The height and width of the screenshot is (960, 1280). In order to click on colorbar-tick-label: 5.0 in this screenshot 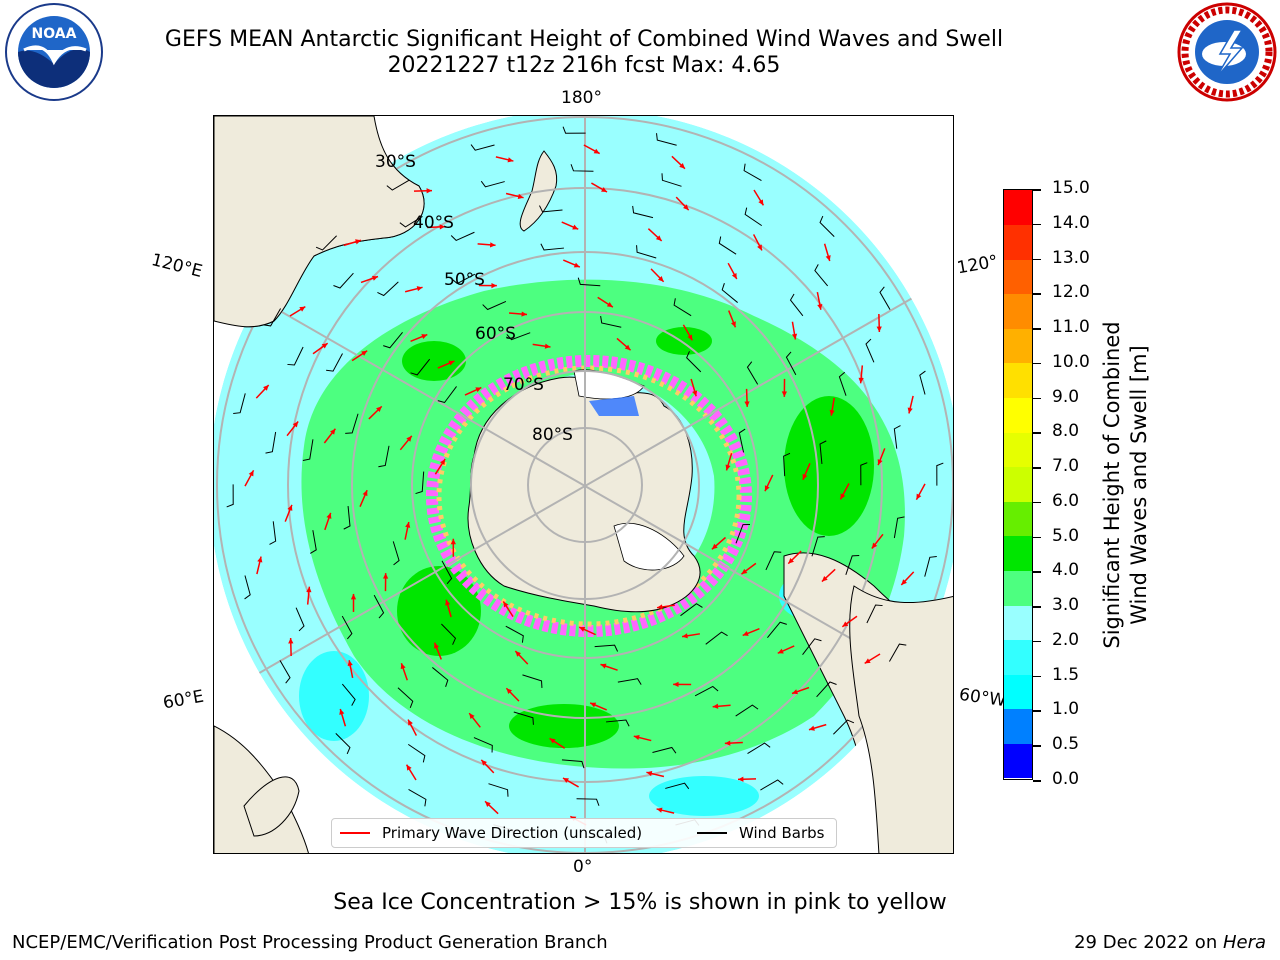, I will do `click(1066, 535)`.